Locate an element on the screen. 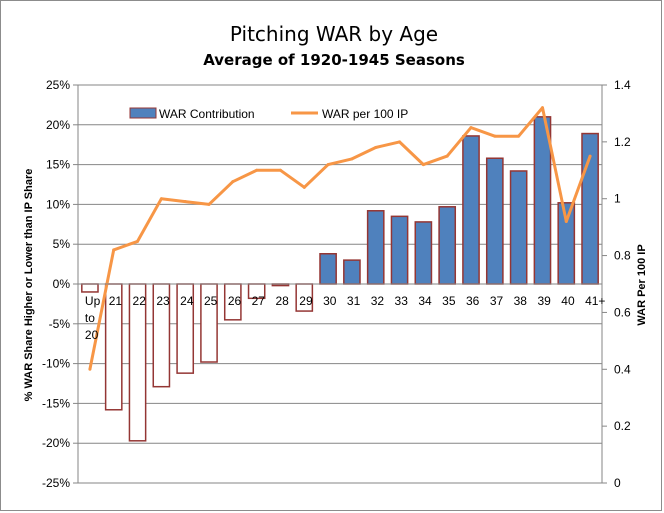  x-tick-label: 28 is located at coordinates (282, 301).